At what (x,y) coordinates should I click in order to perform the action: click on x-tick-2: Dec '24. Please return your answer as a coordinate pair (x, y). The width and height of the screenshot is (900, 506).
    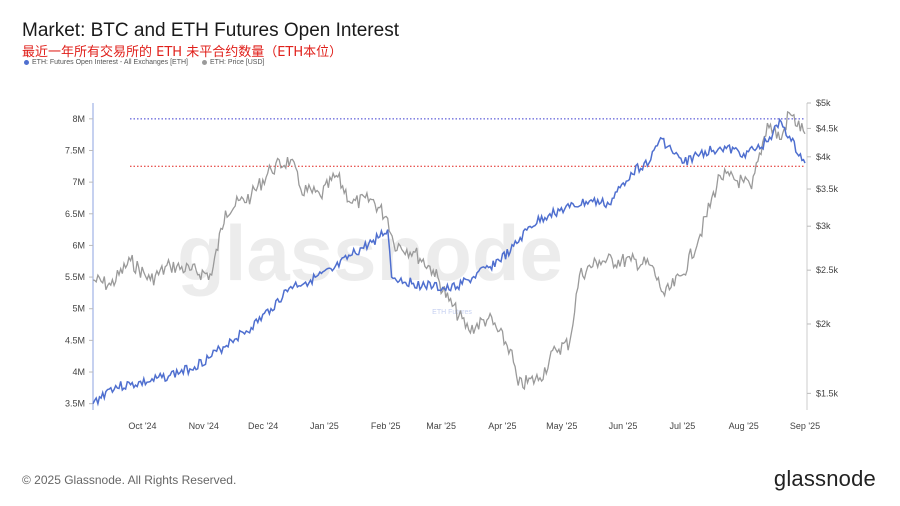
    Looking at the image, I should click on (263, 426).